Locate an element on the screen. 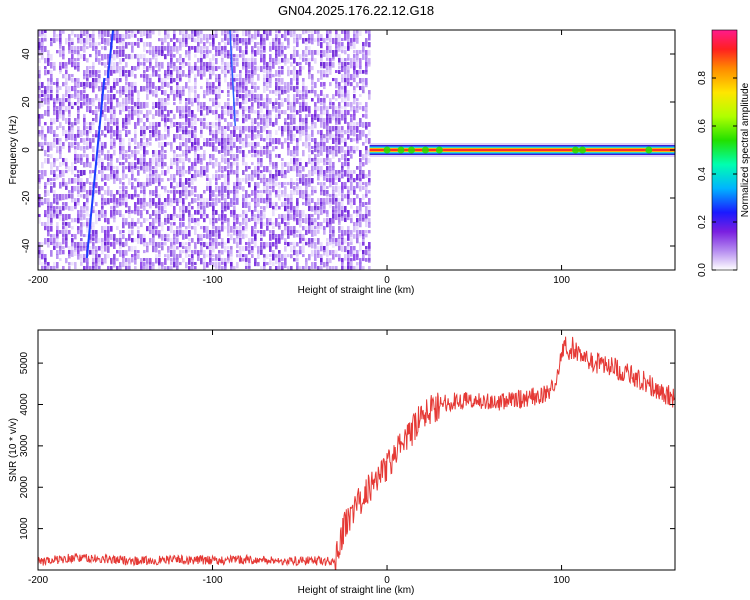 This screenshot has height=600, width=750. y-tick-label: 2000 is located at coordinates (24, 487).